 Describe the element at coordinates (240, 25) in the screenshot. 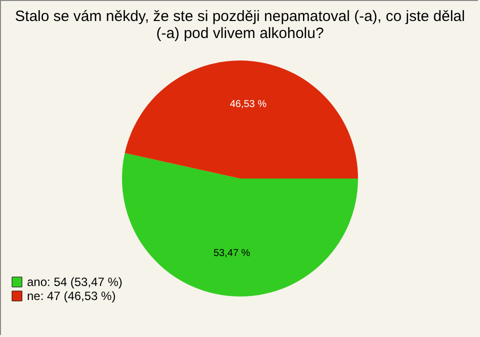

I see `chart-title: Stalo se vám někdy, že ste si později nepamatoval (-a), co jste dělal (-a) pod vlivem alkoholu?` at that location.